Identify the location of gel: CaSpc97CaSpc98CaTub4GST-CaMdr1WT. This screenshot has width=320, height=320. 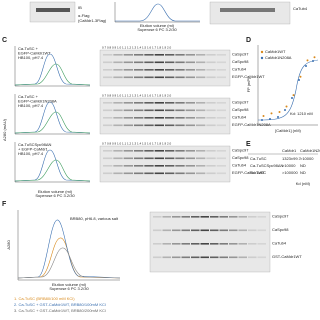
(226, 242).